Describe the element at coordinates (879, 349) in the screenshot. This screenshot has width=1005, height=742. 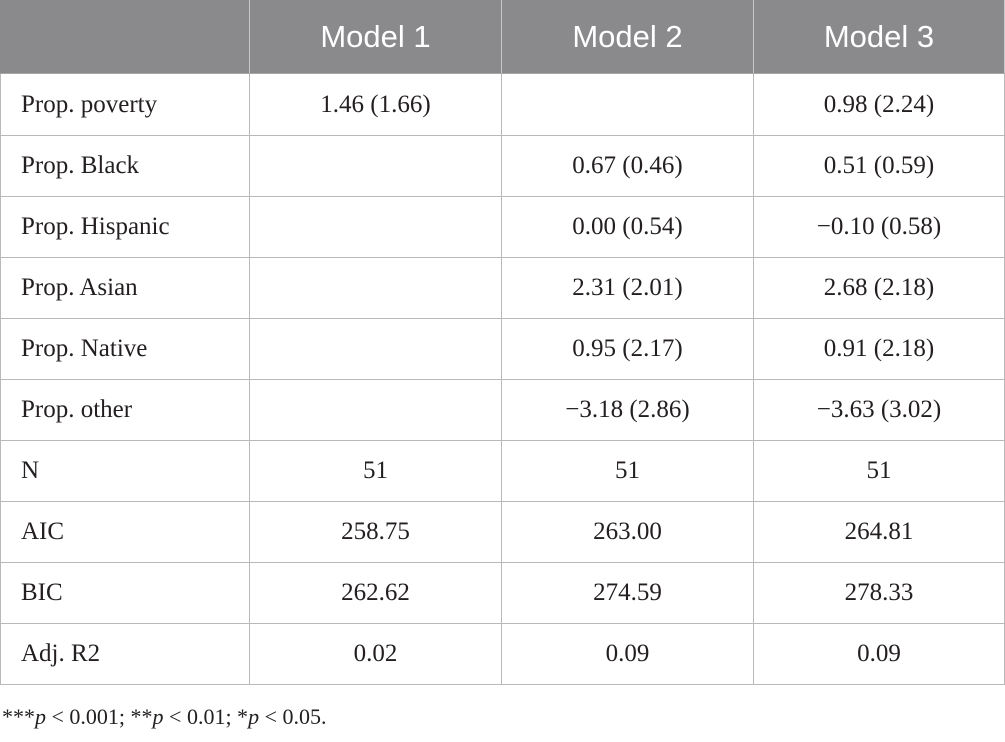
I see `model-3-cell: 0.91 (2.18)` at that location.